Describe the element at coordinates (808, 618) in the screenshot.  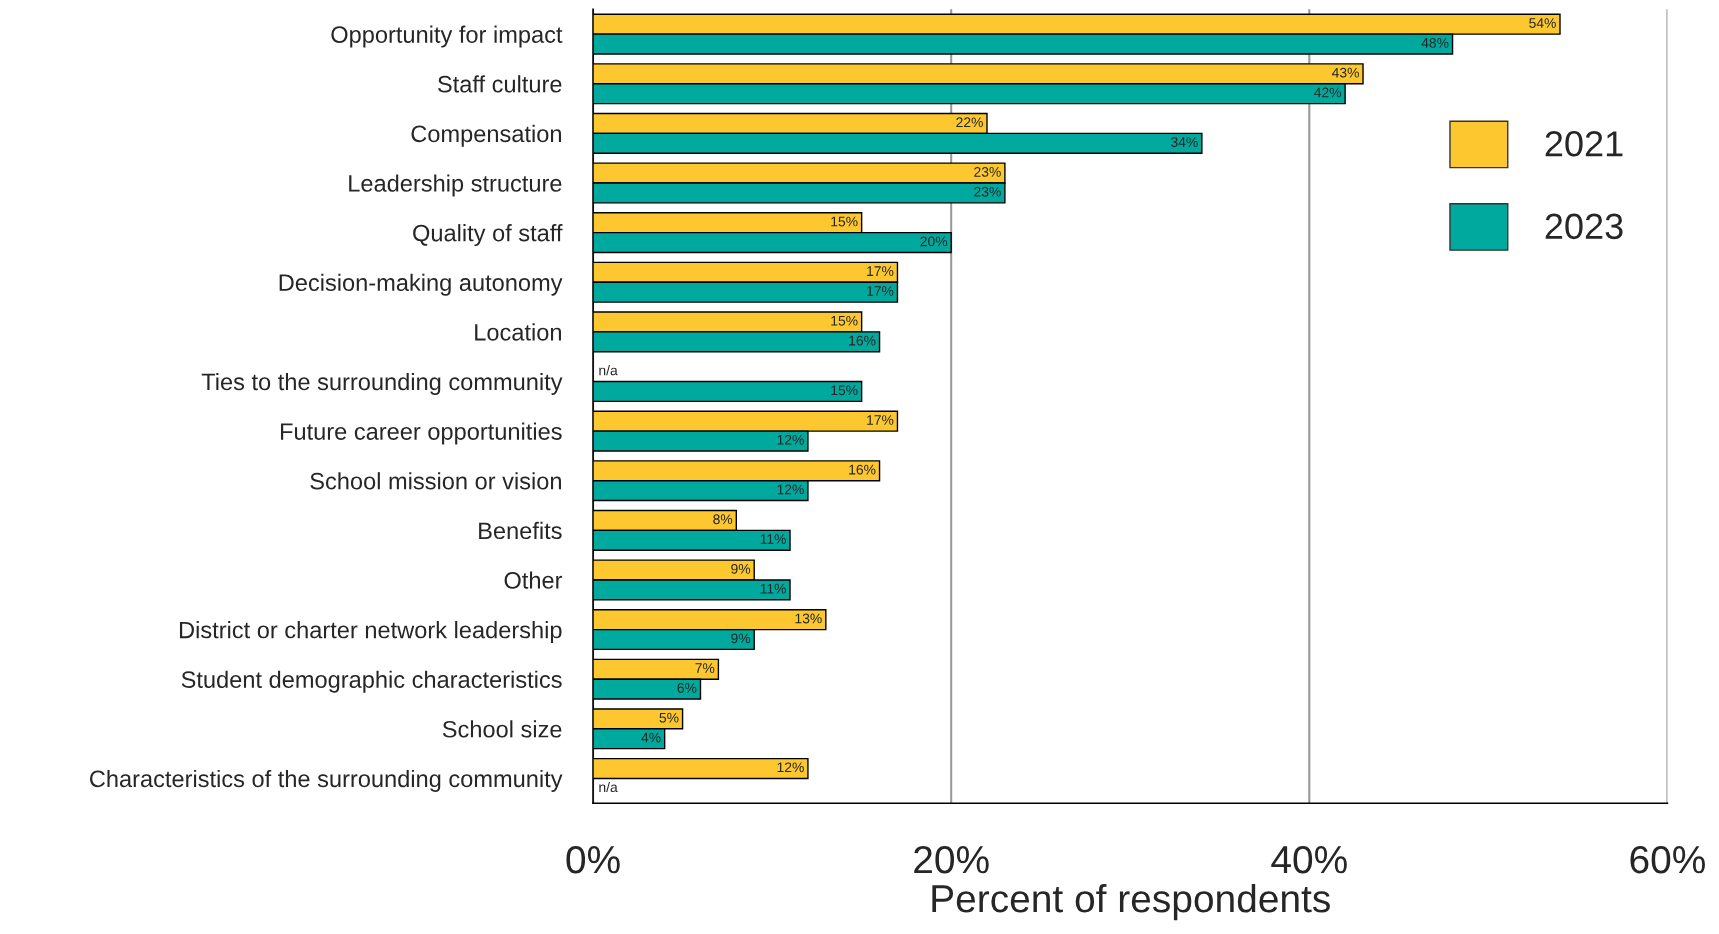
I see `data-label: 13%` at that location.